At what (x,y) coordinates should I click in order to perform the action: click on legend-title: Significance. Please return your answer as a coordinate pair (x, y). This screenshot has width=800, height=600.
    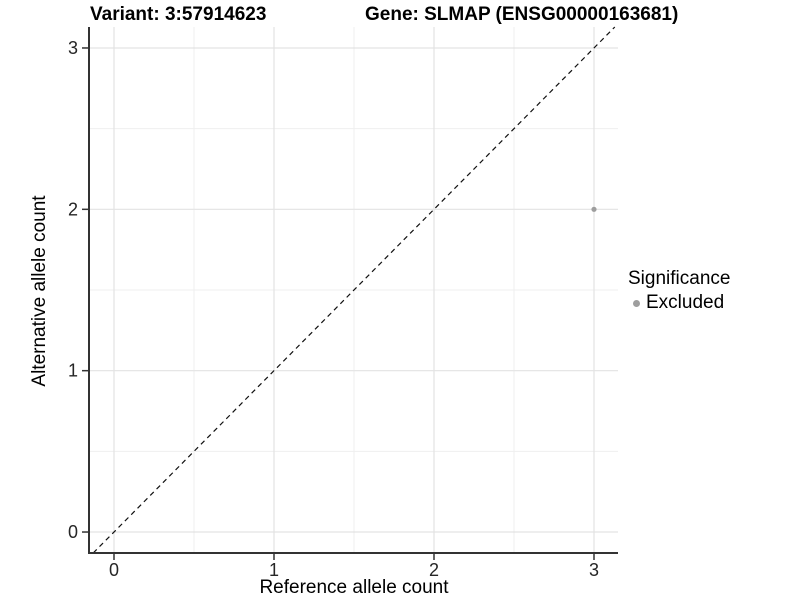
    Looking at the image, I should click on (679, 278).